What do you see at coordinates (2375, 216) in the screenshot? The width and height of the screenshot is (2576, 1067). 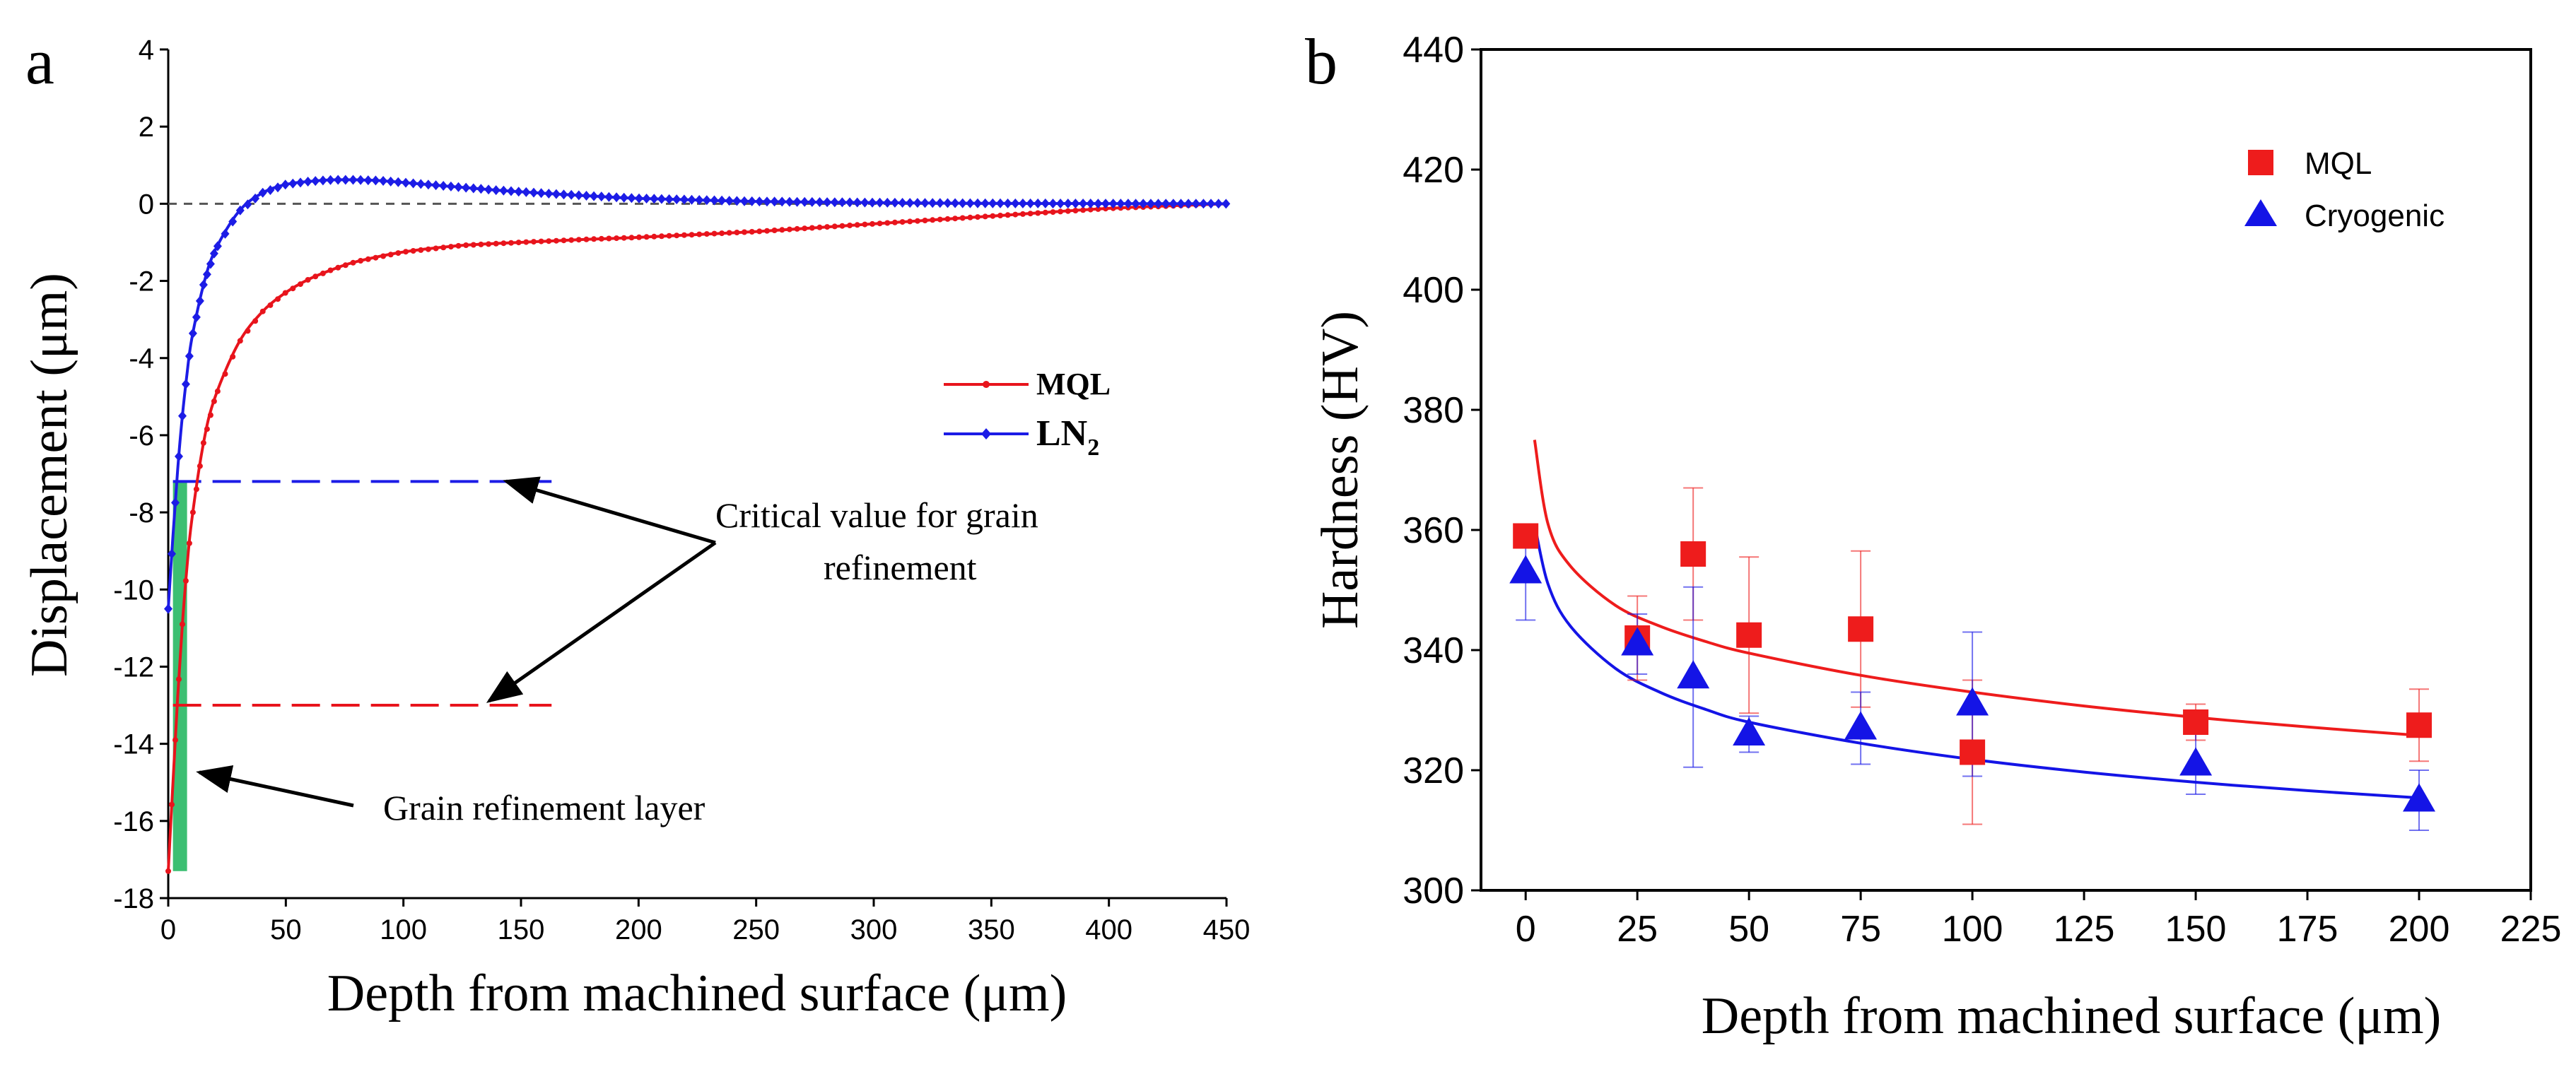 I see `legend-cryogenic-label: Cryogenic` at bounding box center [2375, 216].